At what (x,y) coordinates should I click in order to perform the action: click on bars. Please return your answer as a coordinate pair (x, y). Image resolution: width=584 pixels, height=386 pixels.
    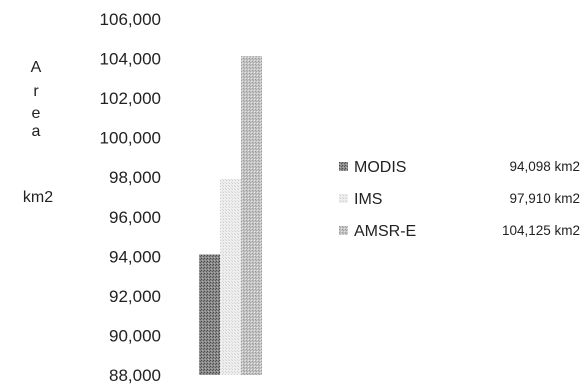
    Looking at the image, I should click on (230, 215).